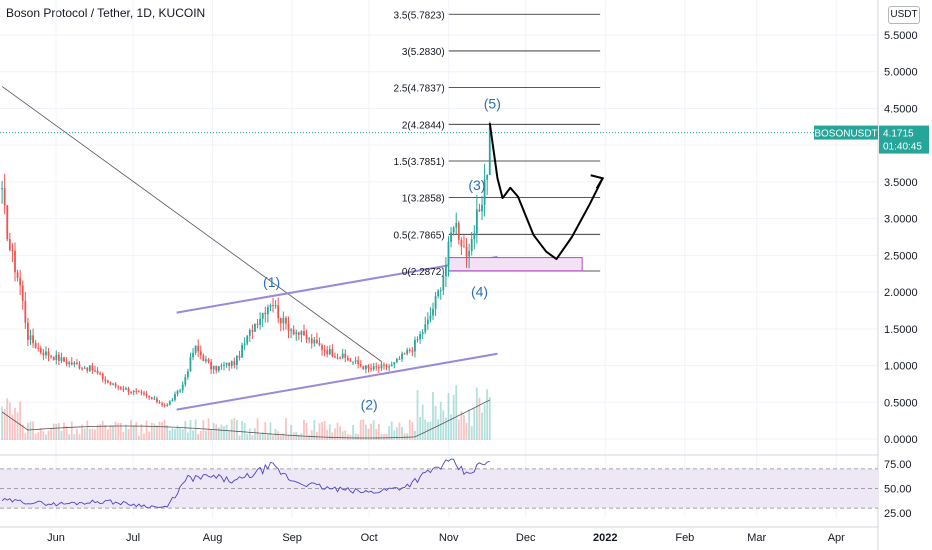 Image resolution: width=932 pixels, height=550 pixels. I want to click on currency-button: USDT, so click(904, 15).